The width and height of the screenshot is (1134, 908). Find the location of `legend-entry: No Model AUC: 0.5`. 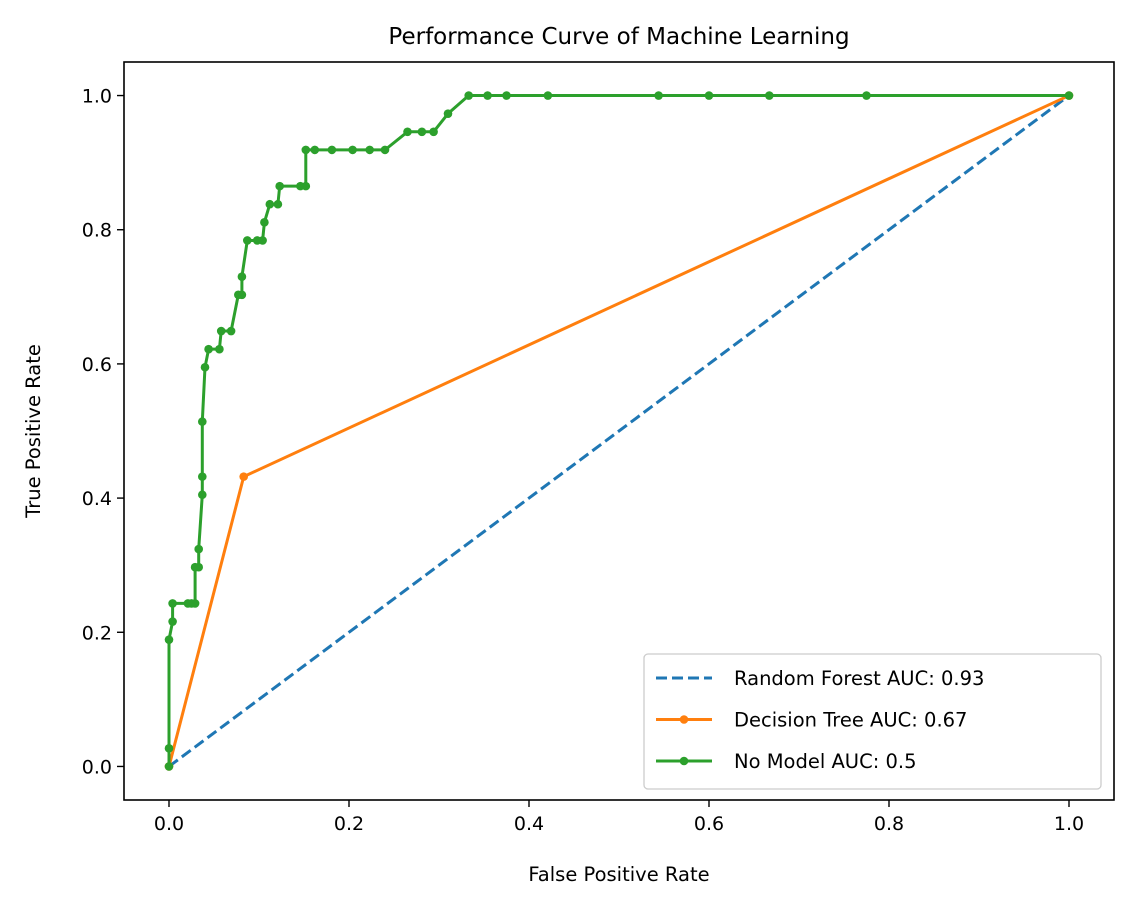

legend-entry: No Model AUC: 0.5 is located at coordinates (786, 761).